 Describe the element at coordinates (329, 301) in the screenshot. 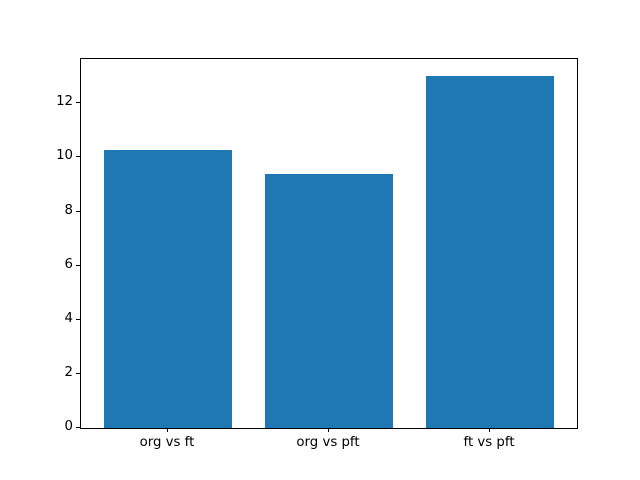

I see `bar-org-vs-pft` at that location.